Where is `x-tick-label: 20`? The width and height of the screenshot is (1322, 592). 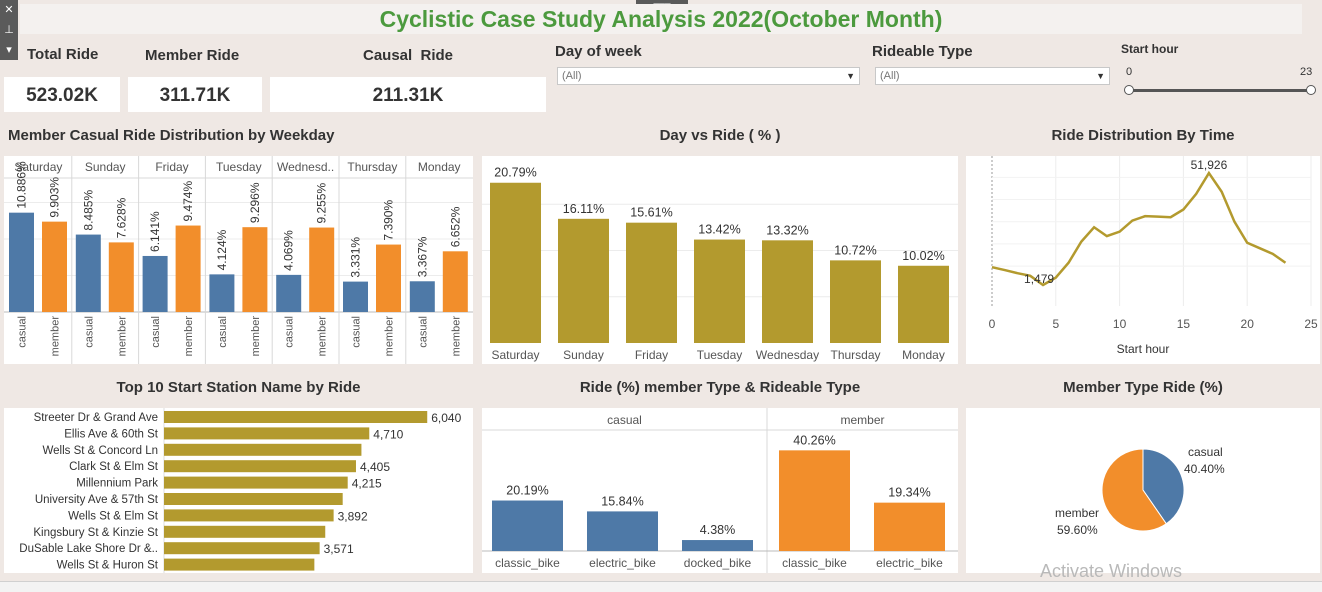
x-tick-label: 20 is located at coordinates (1248, 324).